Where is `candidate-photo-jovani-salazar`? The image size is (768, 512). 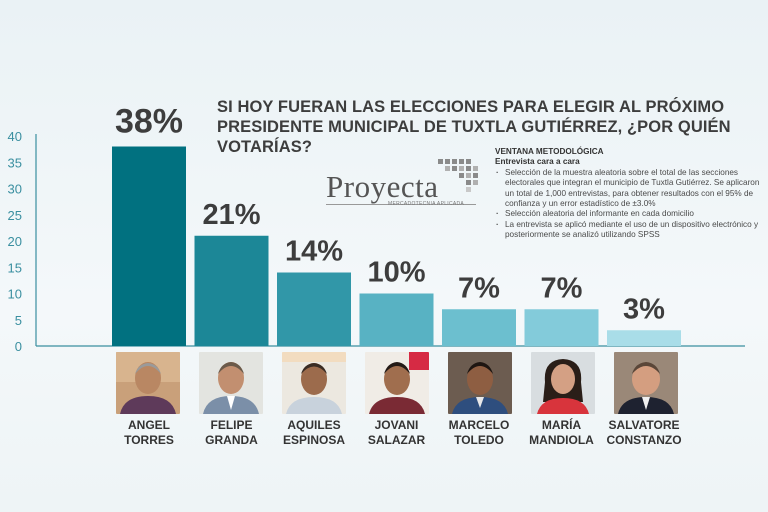 candidate-photo-jovani-salazar is located at coordinates (397, 383).